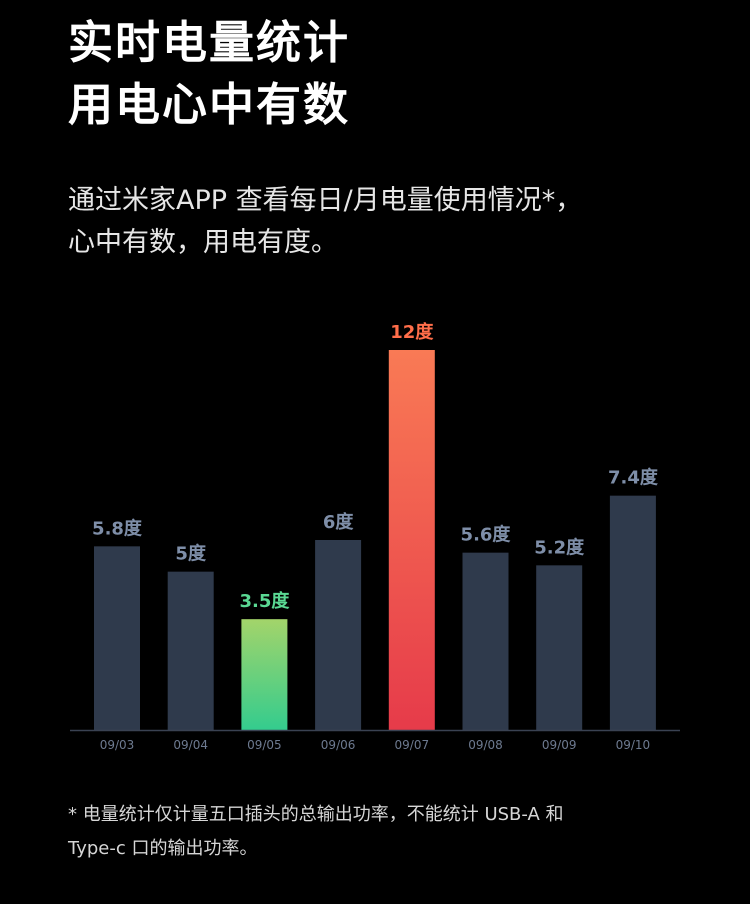 Image resolution: width=750 pixels, height=904 pixels. I want to click on x-tick-09-08: 09/08, so click(485, 745).